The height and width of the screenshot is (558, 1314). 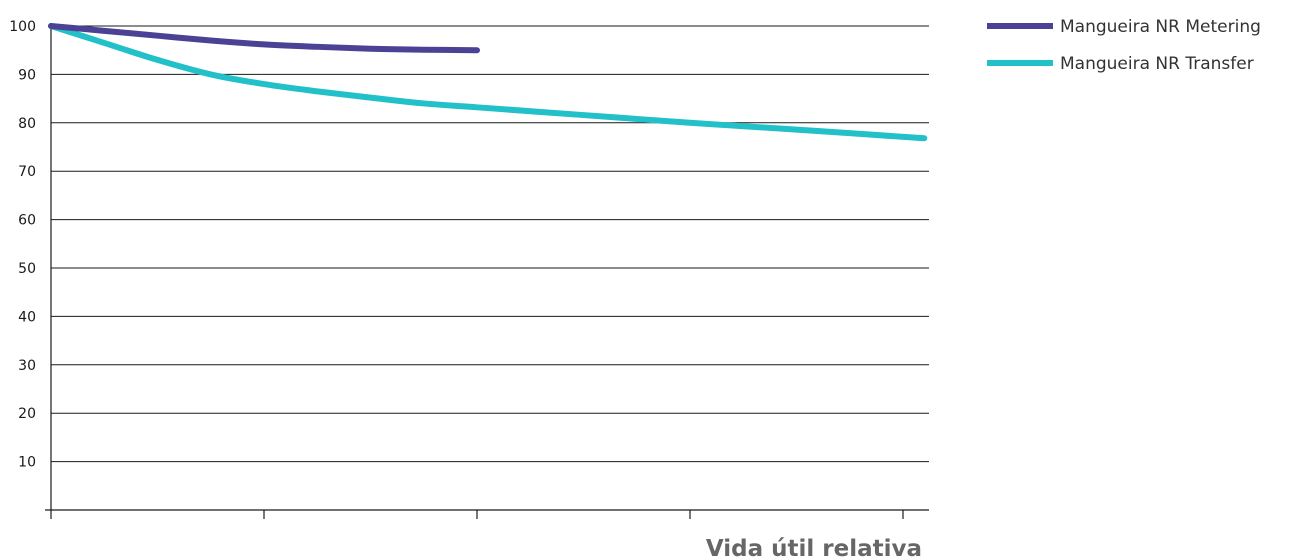 I want to click on y-tick-label: 30, so click(x=27, y=366).